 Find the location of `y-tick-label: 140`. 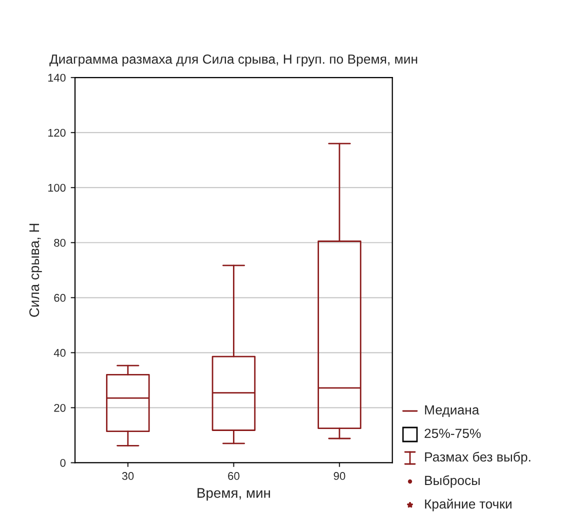

y-tick-label: 140 is located at coordinates (57, 78).